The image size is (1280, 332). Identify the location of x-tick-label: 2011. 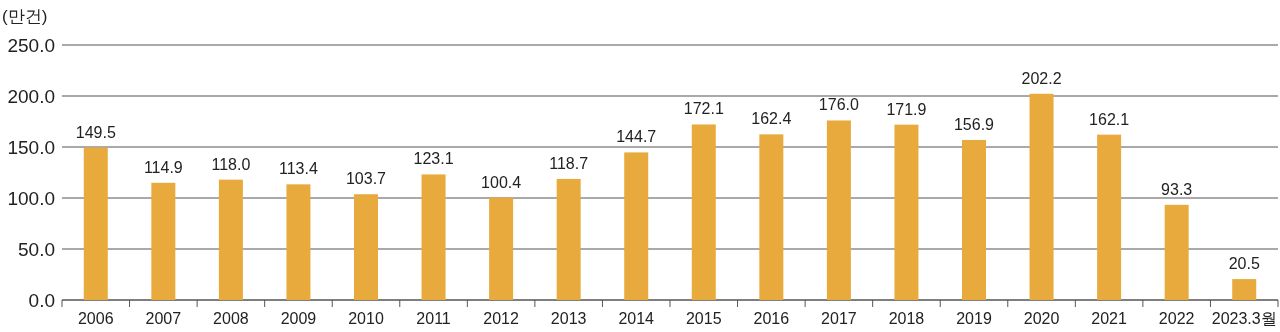
(433, 318).